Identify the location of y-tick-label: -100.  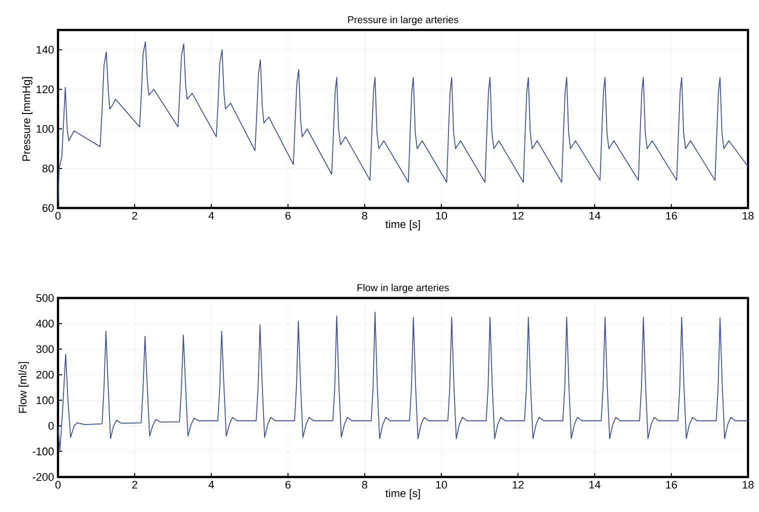
(43, 452).